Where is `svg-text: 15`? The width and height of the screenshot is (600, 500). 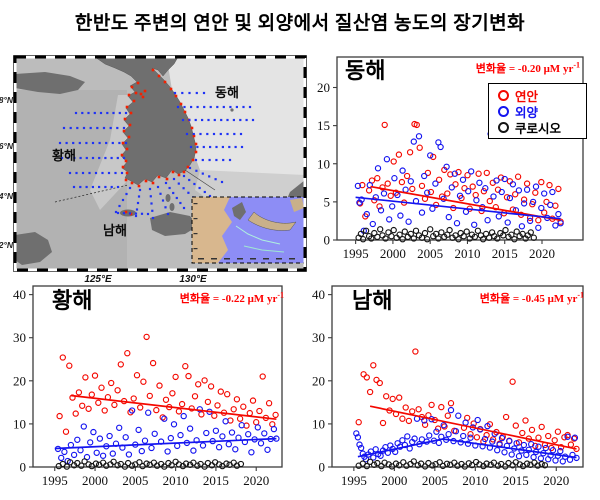
svg-text: 15 is located at coordinates (323, 125).